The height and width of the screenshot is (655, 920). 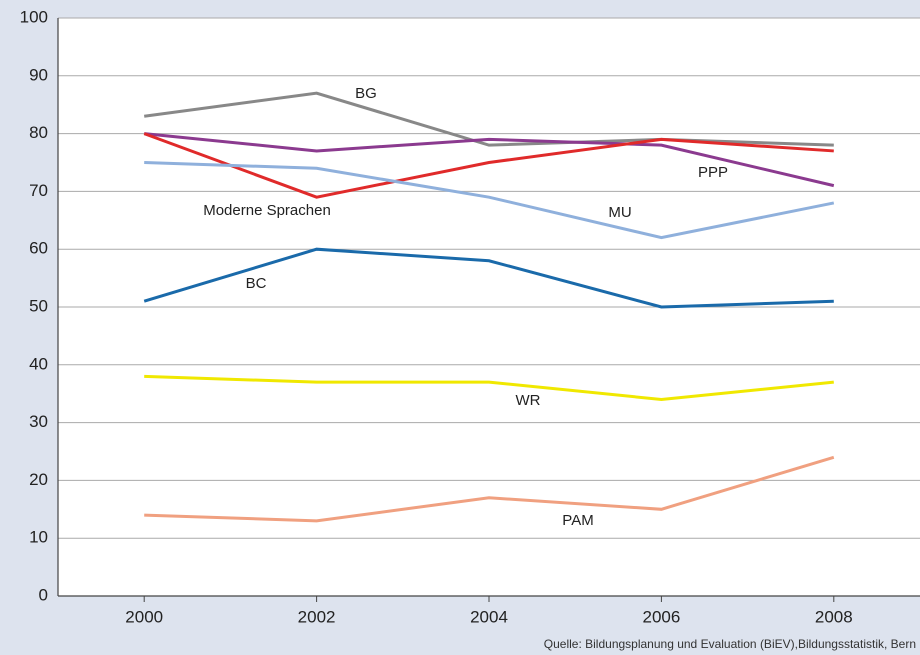 I want to click on series-label: Moderne Sprachen, so click(x=267, y=210).